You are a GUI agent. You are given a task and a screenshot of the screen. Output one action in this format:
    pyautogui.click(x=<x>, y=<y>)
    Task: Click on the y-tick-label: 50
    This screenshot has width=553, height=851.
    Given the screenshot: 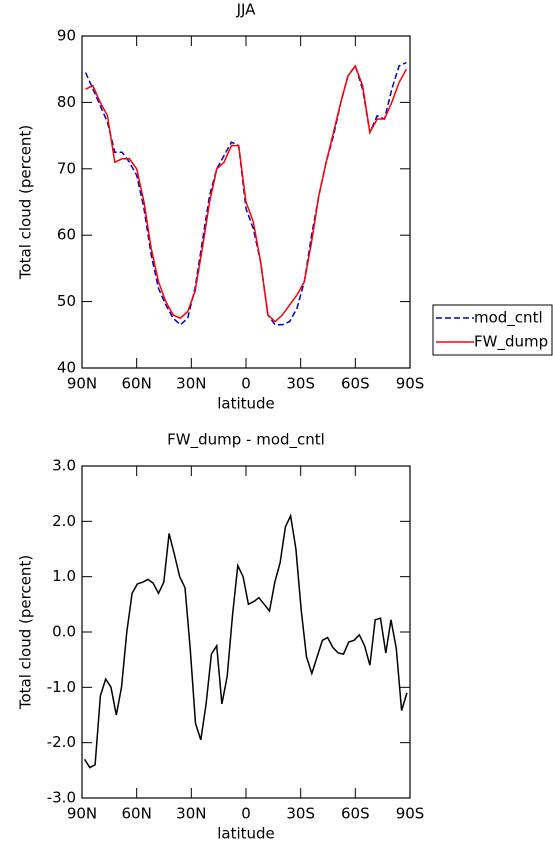 What is the action you would take?
    pyautogui.click(x=66, y=301)
    